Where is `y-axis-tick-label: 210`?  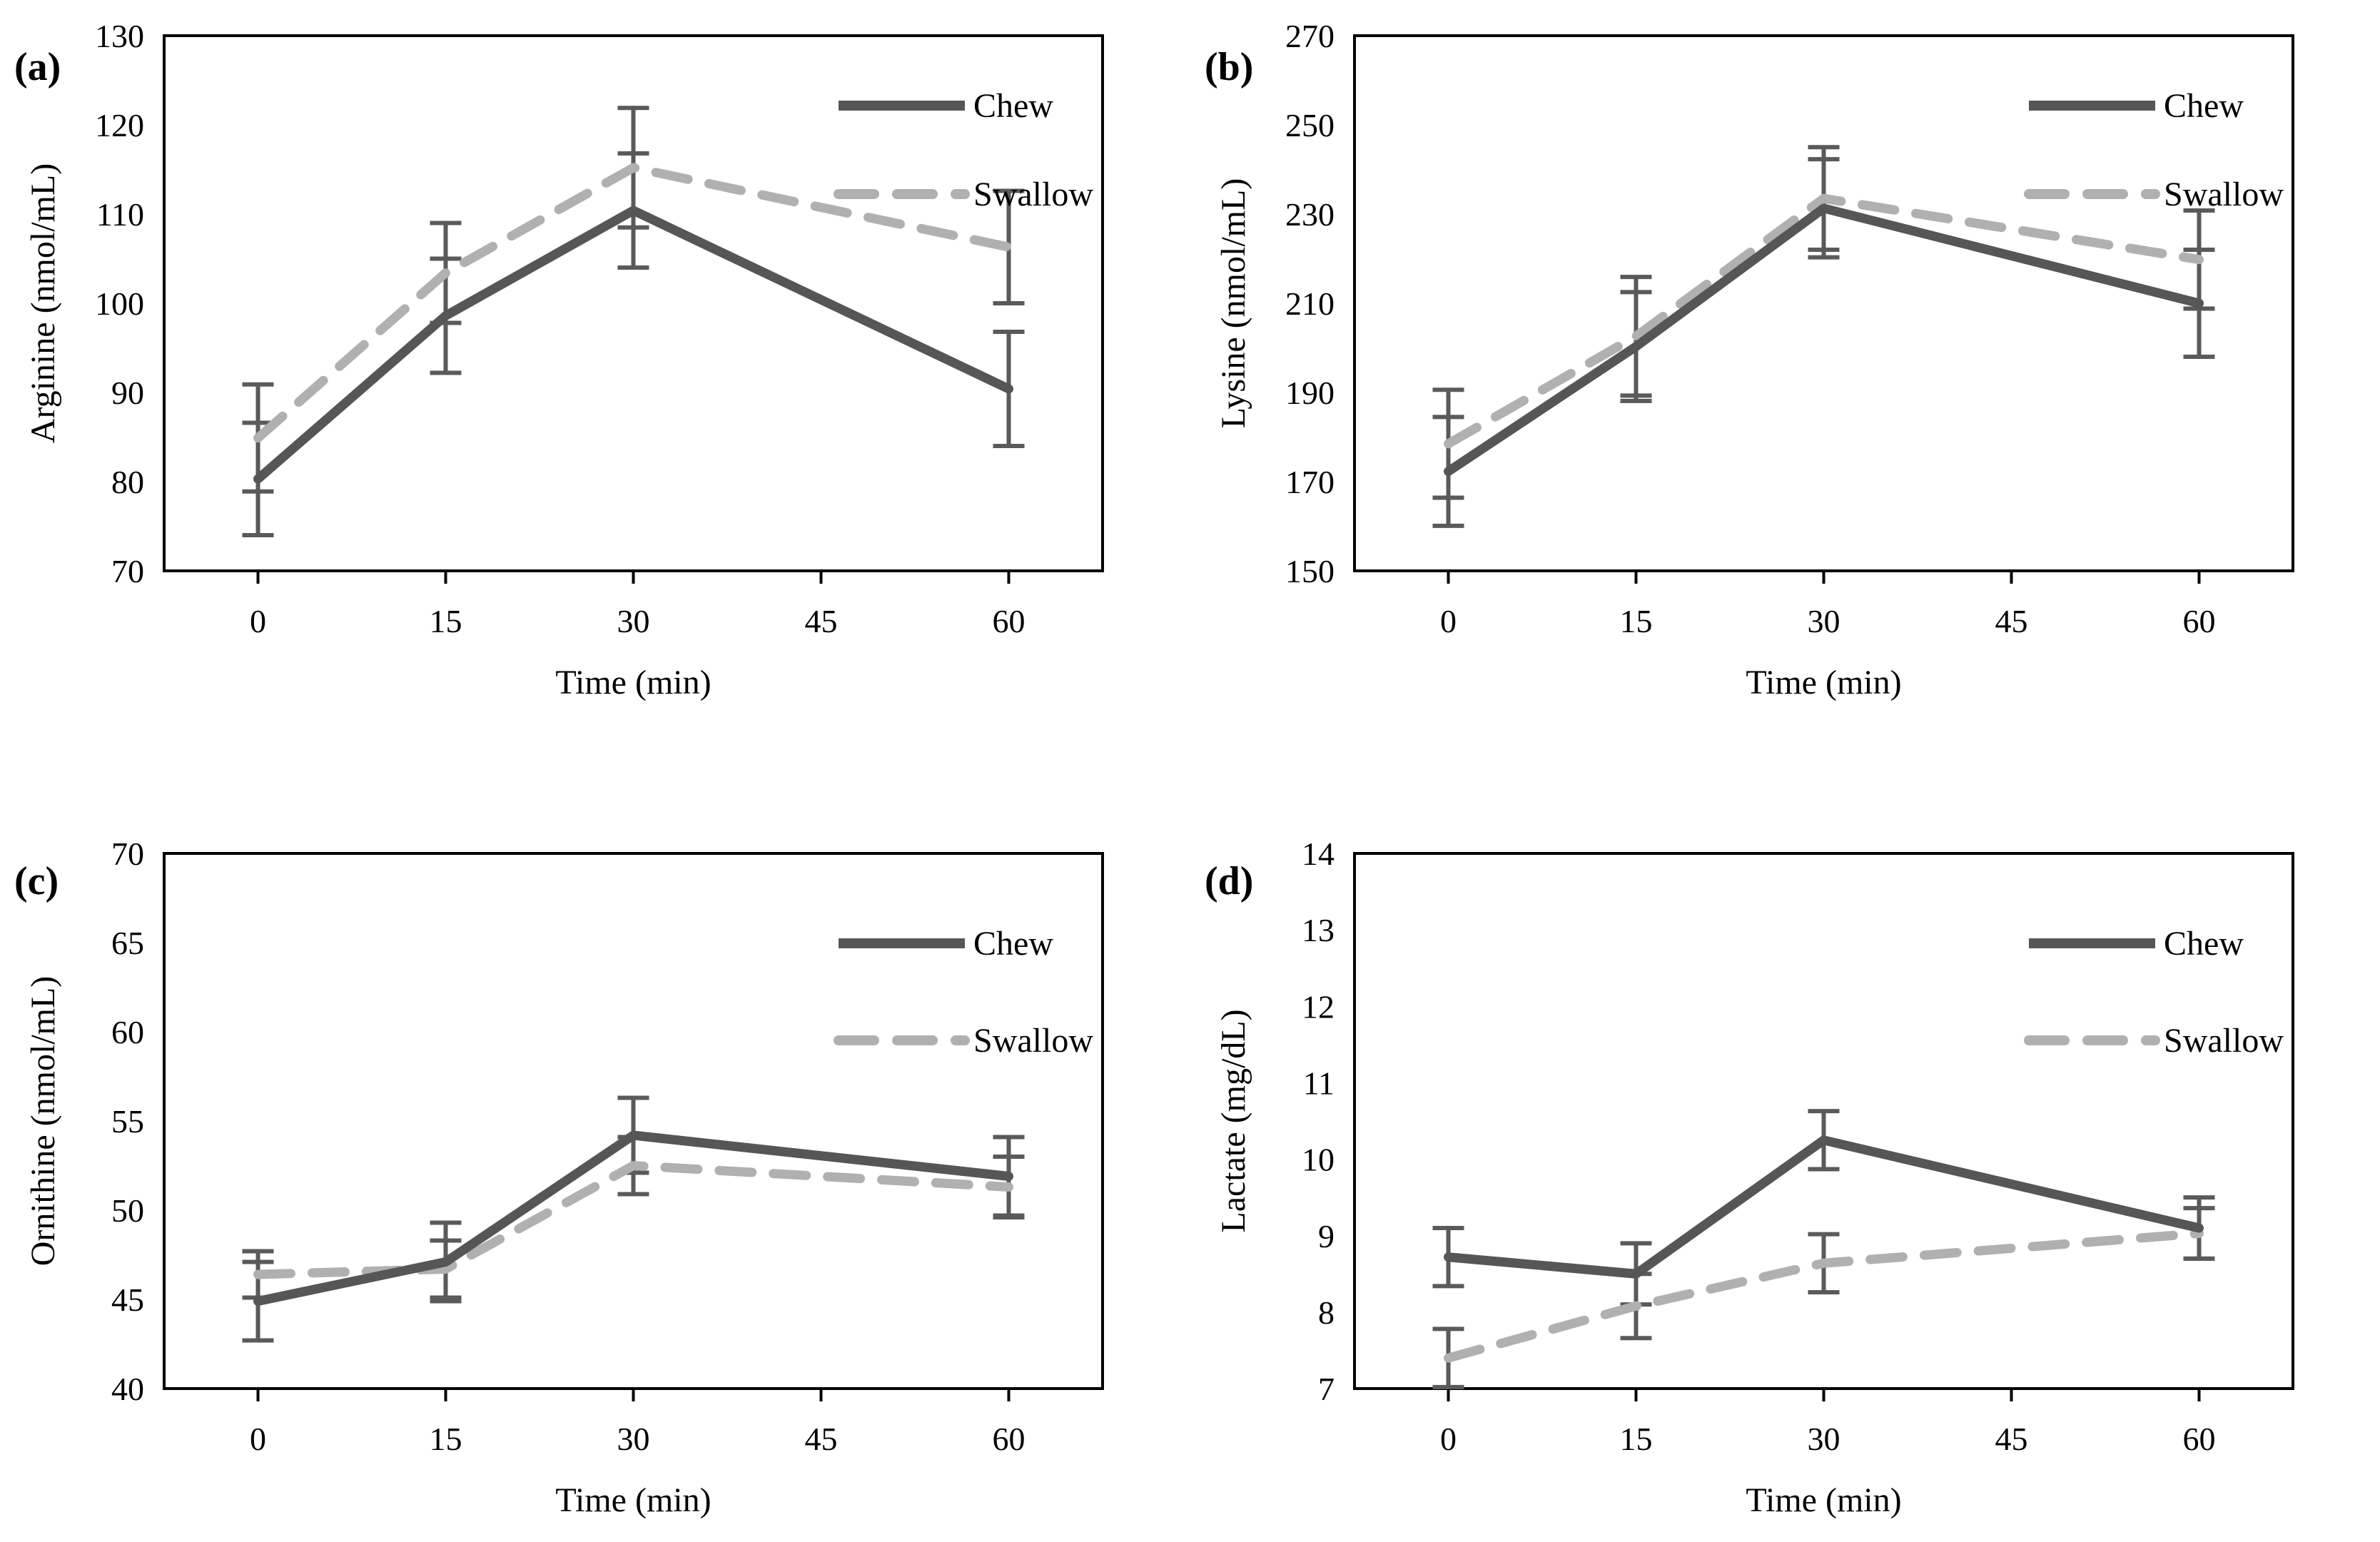
y-axis-tick-label: 210 is located at coordinates (1310, 303).